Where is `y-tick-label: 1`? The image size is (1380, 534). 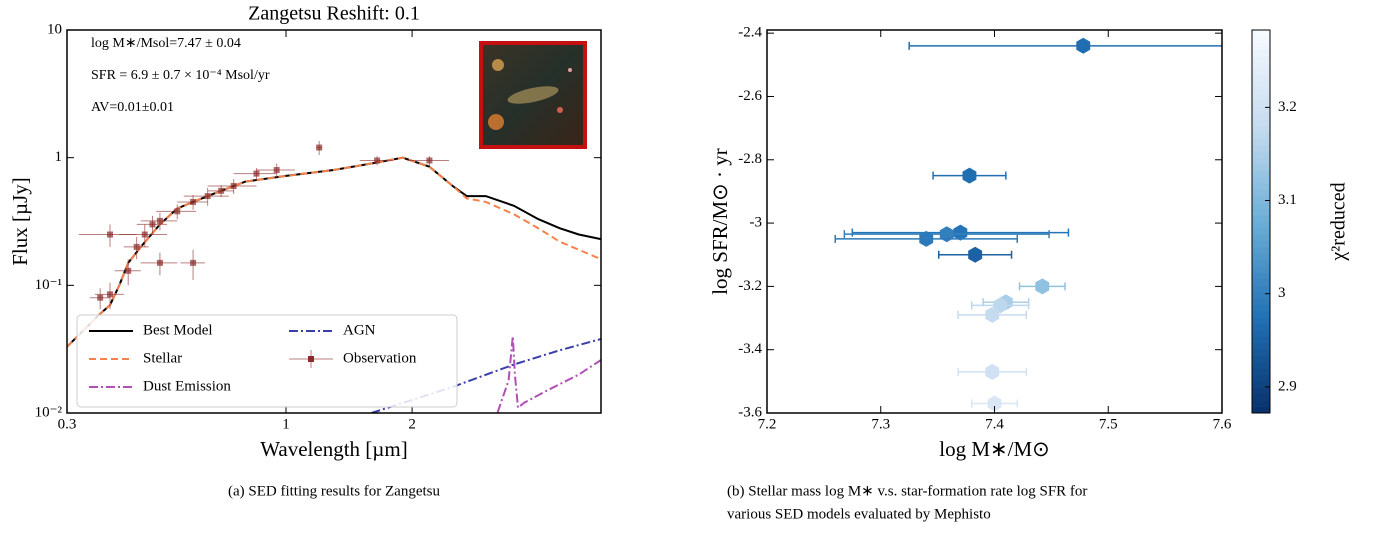 y-tick-label: 1 is located at coordinates (59, 157).